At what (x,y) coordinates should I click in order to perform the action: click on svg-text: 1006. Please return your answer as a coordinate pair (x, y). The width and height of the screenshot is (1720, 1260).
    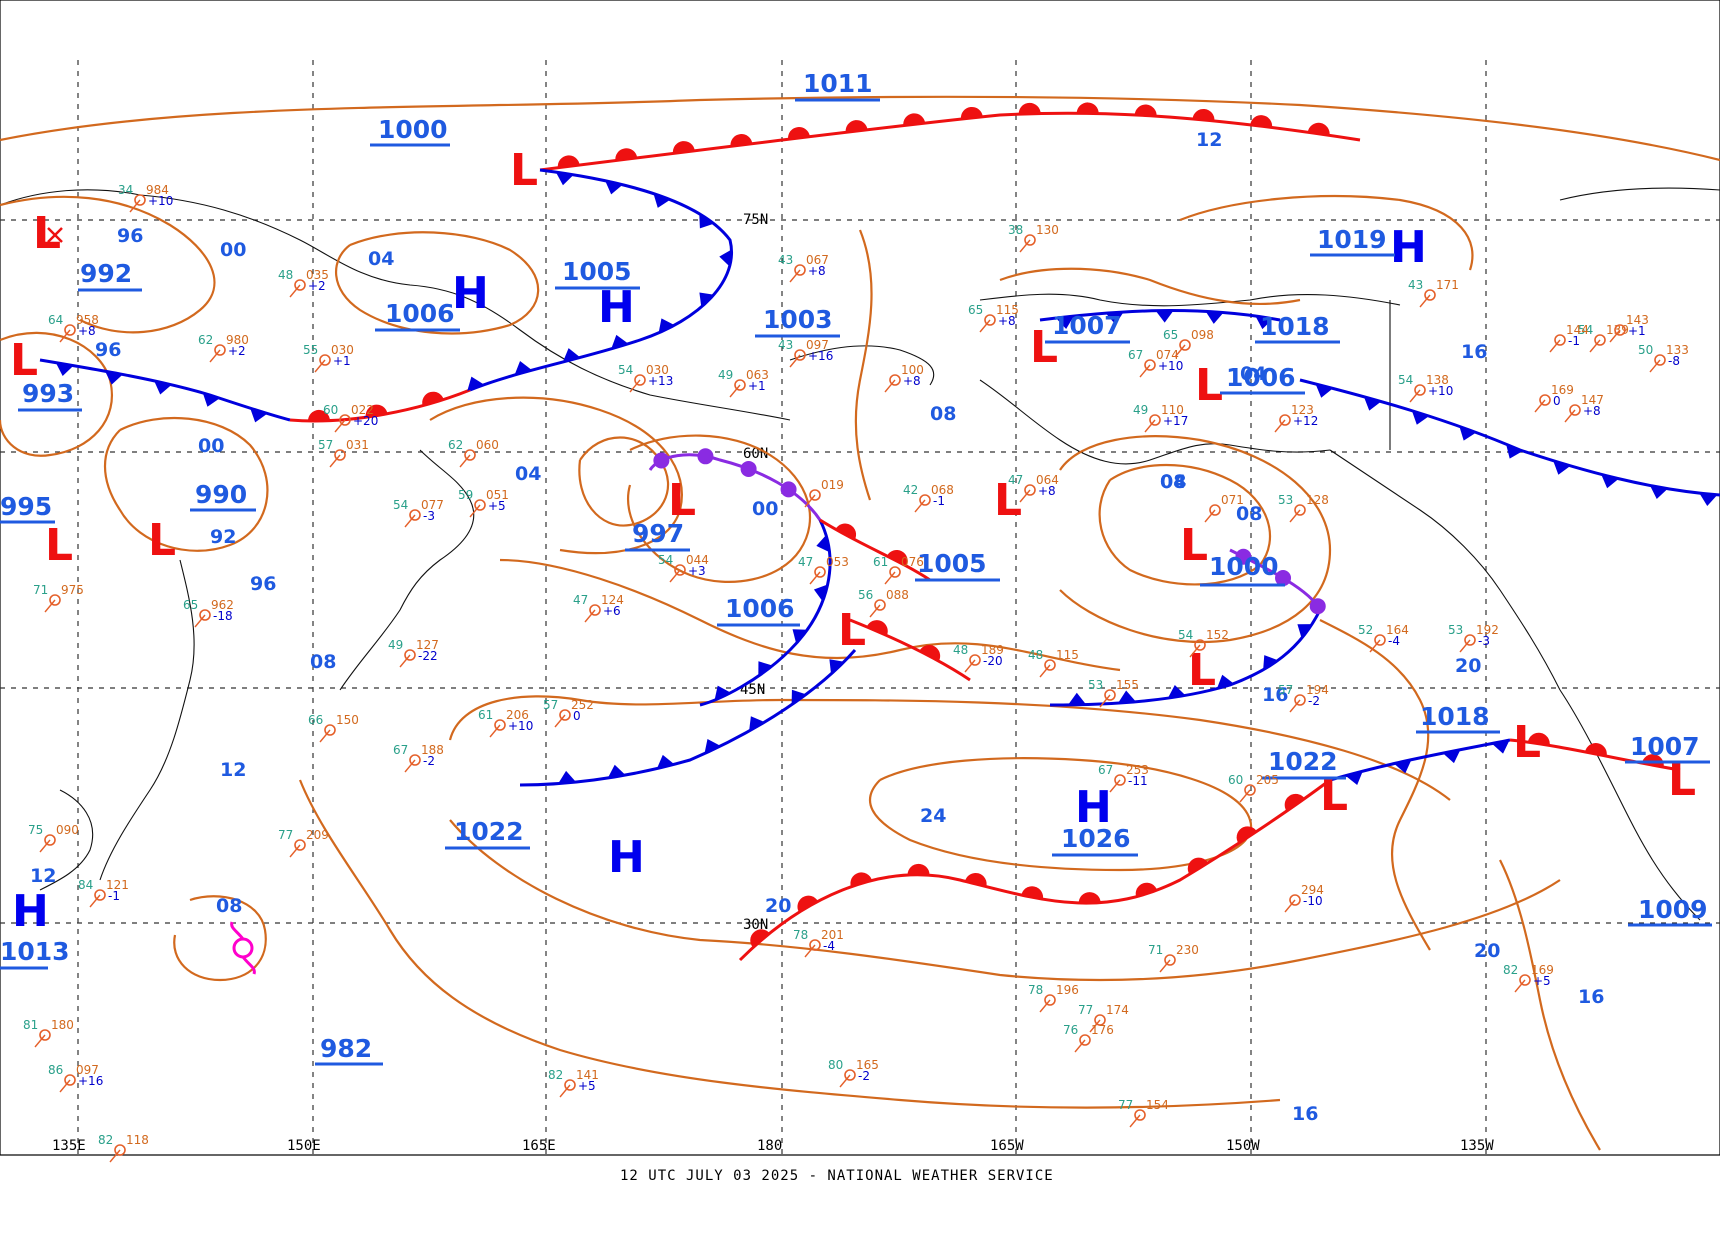
    Looking at the image, I should click on (760, 608).